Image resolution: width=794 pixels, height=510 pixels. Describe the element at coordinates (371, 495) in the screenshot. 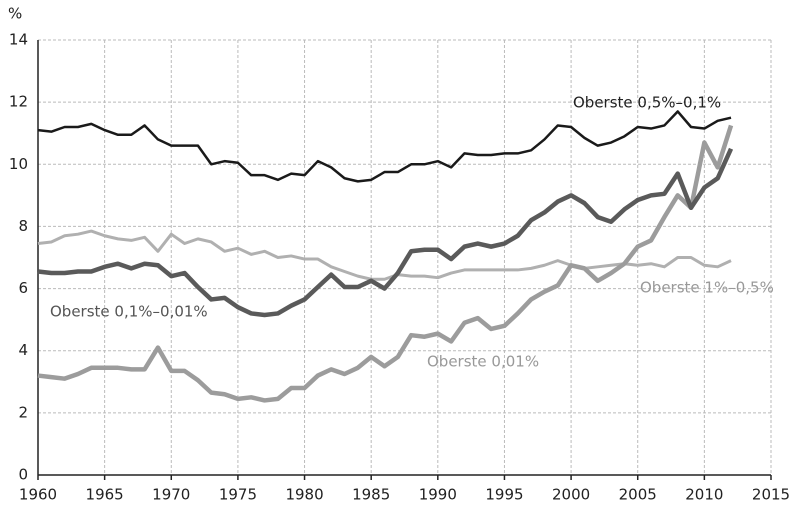

I see `x-tick-label: 1985` at that location.